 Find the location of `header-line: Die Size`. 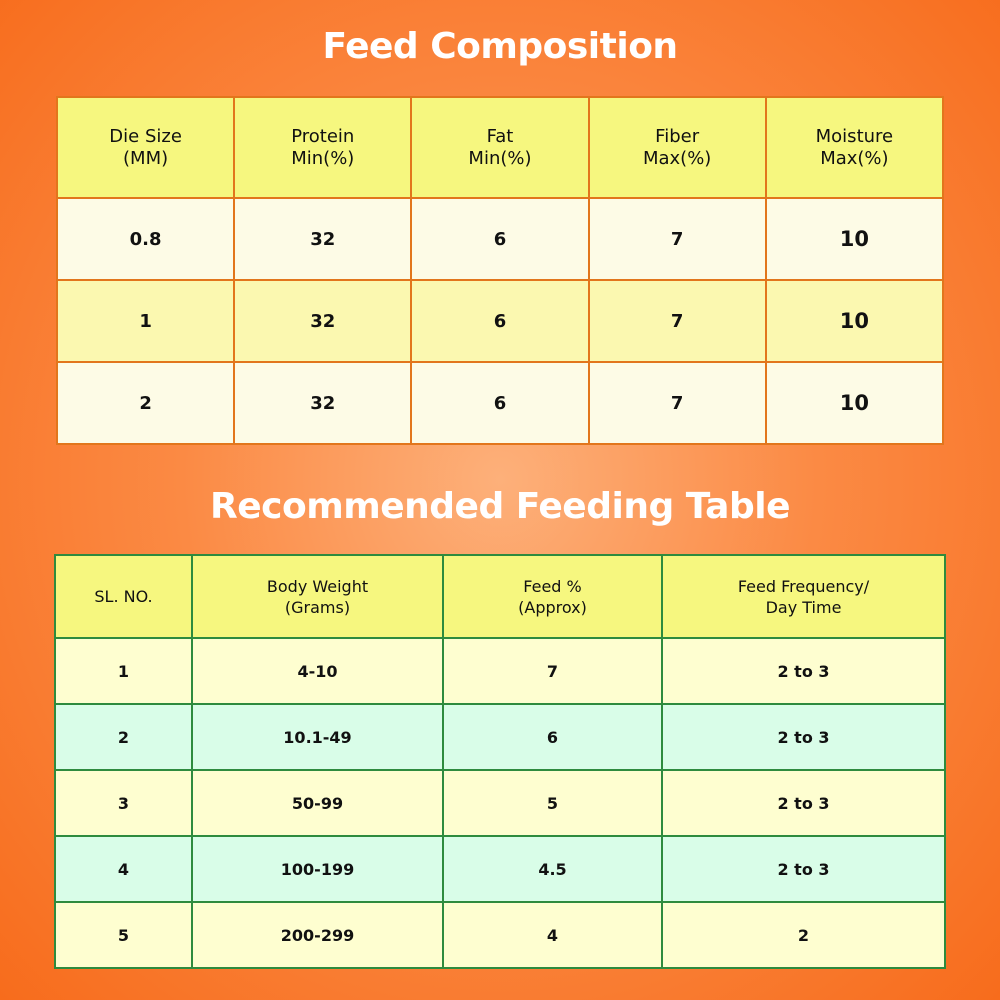

header-line: Die Size is located at coordinates (145, 136).